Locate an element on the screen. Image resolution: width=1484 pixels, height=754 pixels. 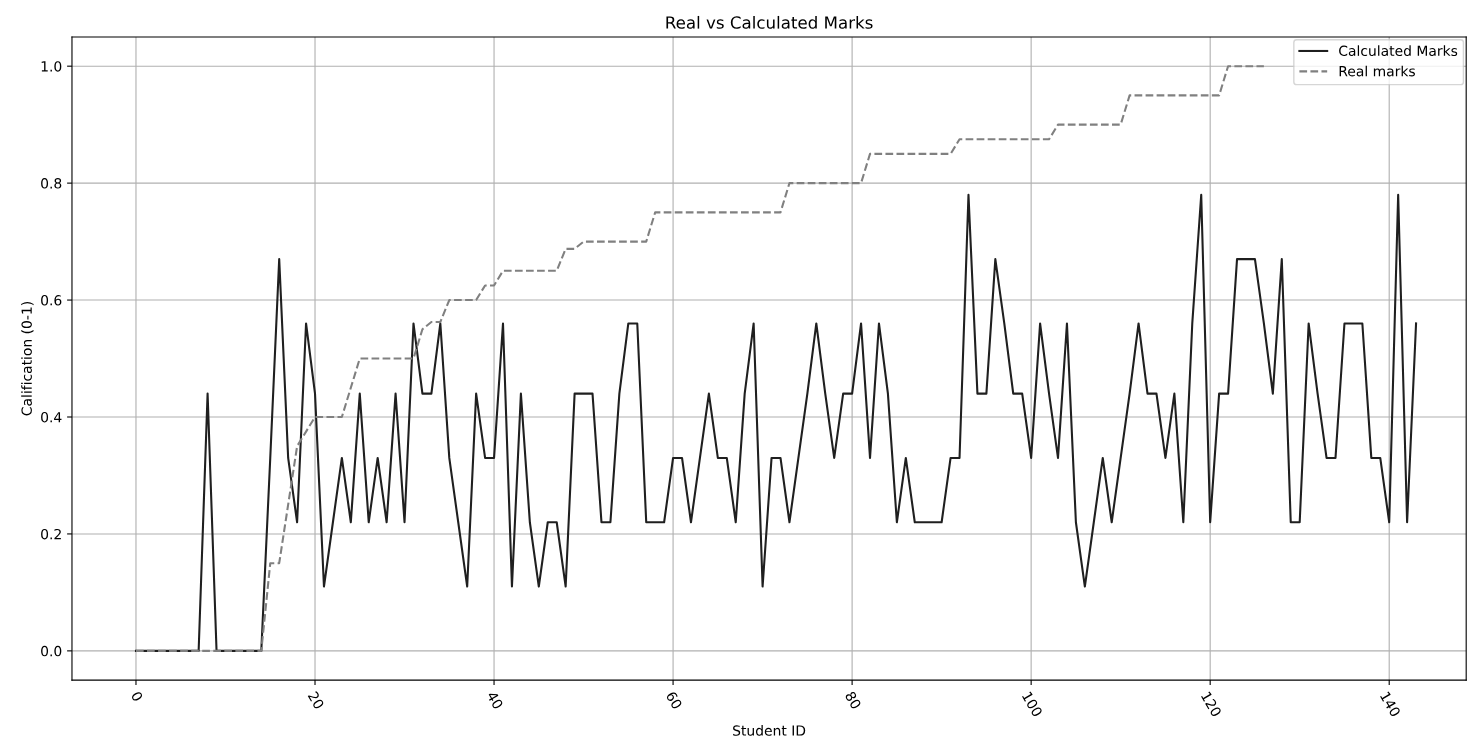
x-tick-label: 60 is located at coordinates (674, 700).